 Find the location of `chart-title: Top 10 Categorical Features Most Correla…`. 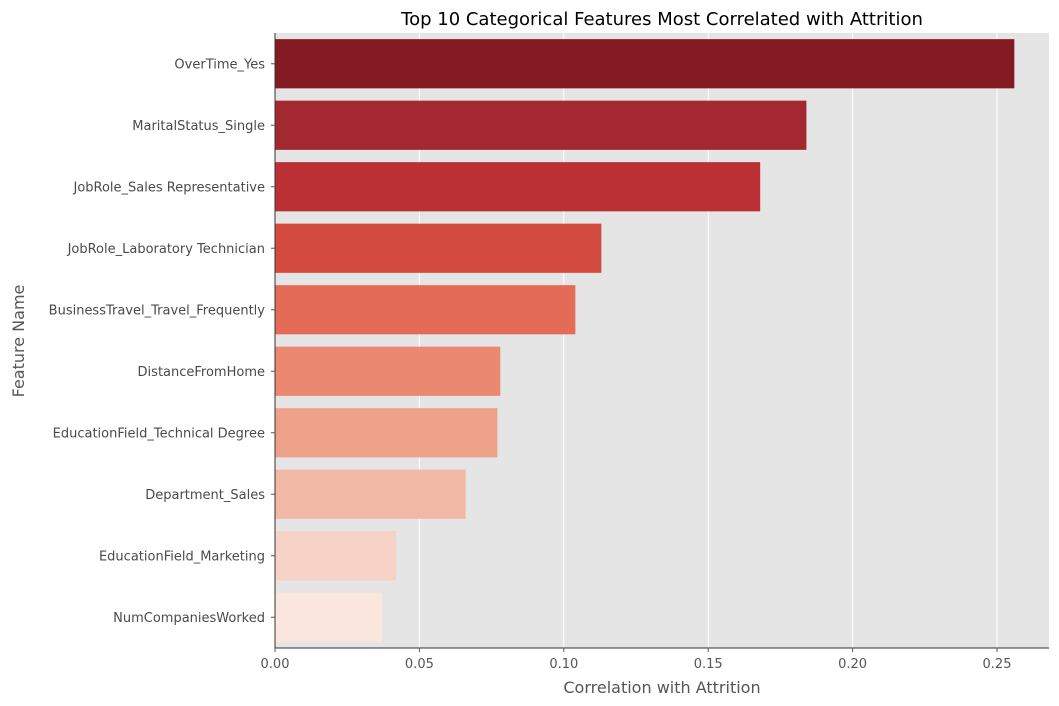

chart-title: Top 10 Categorical Features Most Correla… is located at coordinates (661, 19).